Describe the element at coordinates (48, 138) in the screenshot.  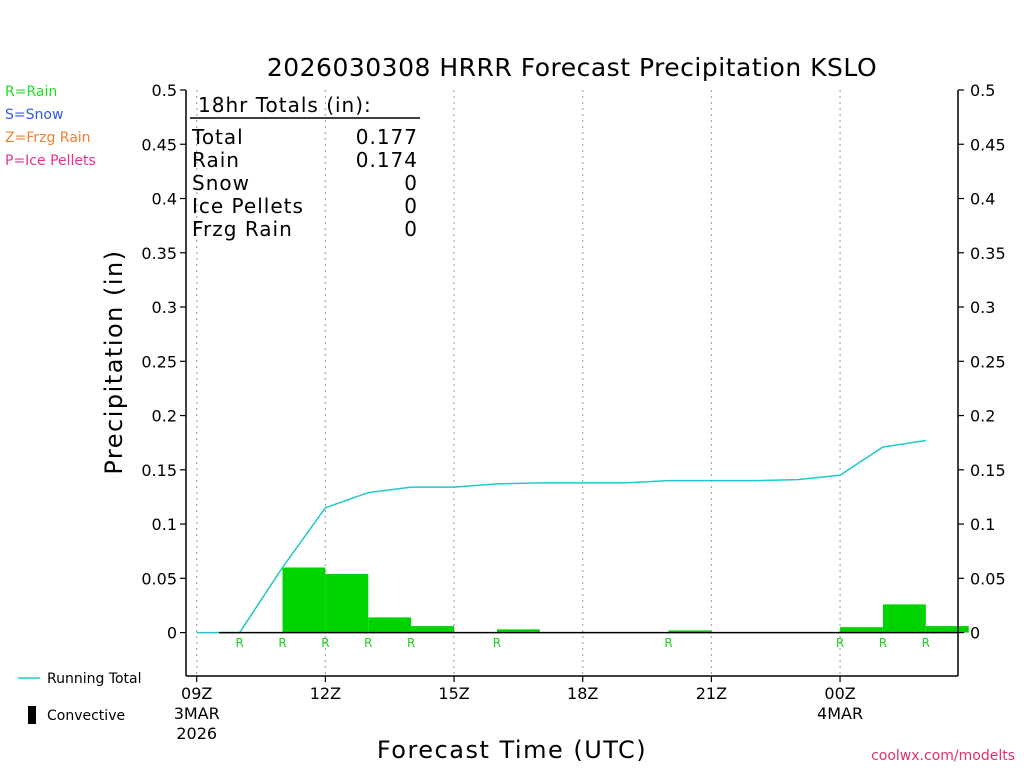
I see `ptype-legend-item: Z=Frzg Rain` at that location.